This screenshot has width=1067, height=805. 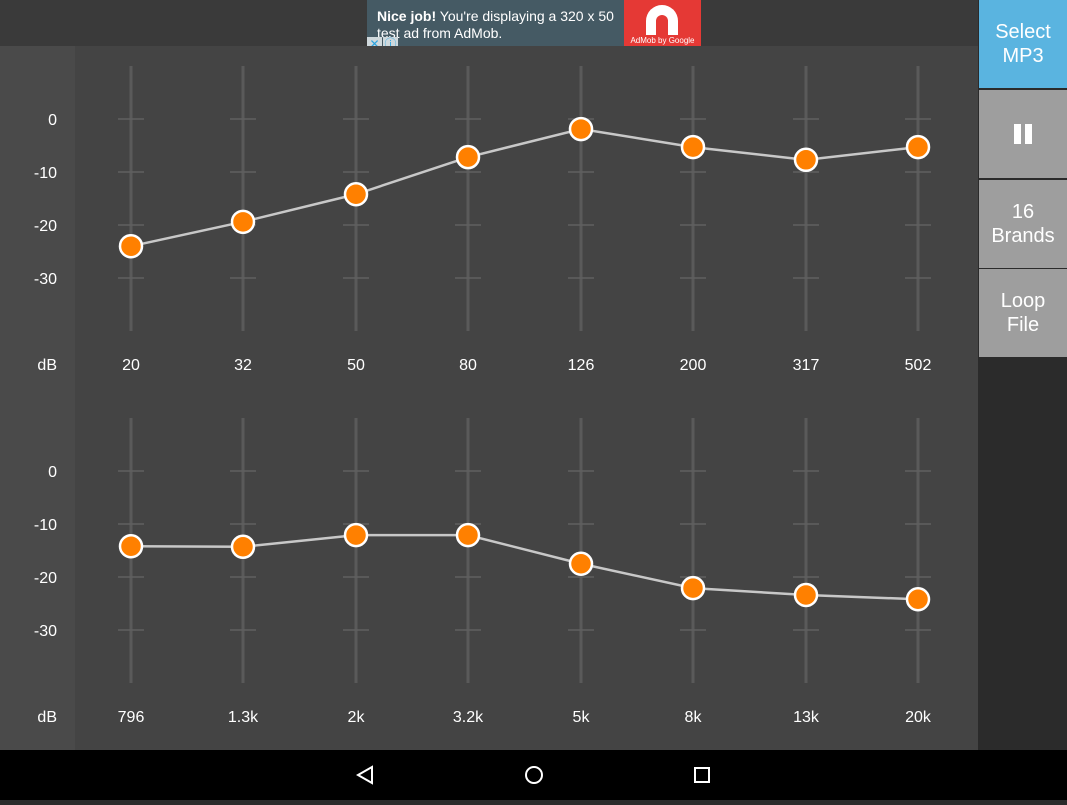 I want to click on band-frequency-label: 2k, so click(x=357, y=717).